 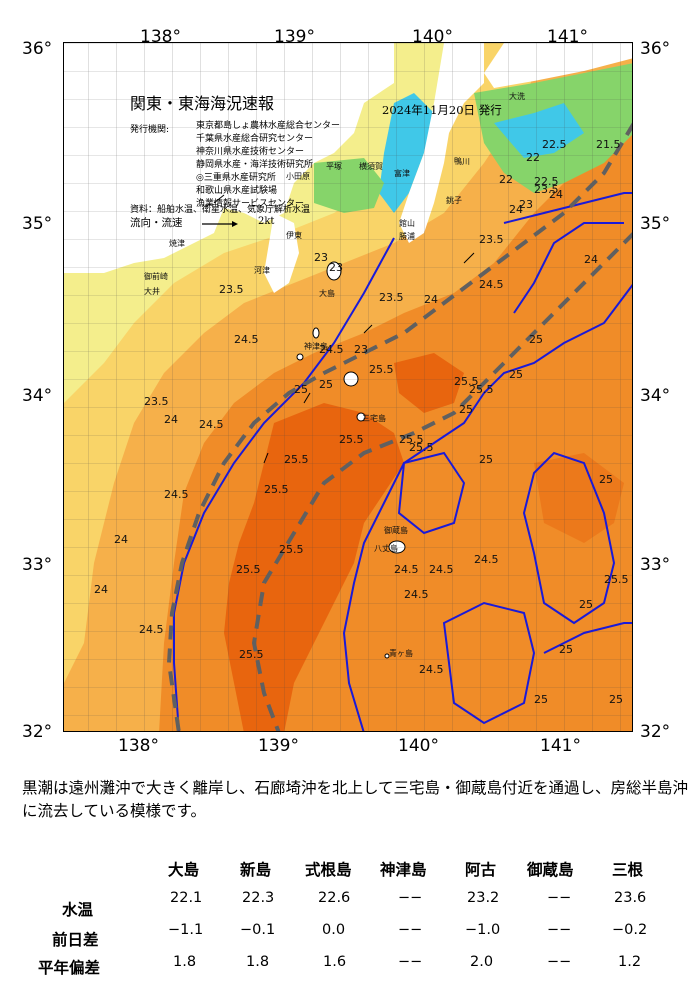 What do you see at coordinates (483, 898) in the screenshot?
I see `cell: 23.2` at bounding box center [483, 898].